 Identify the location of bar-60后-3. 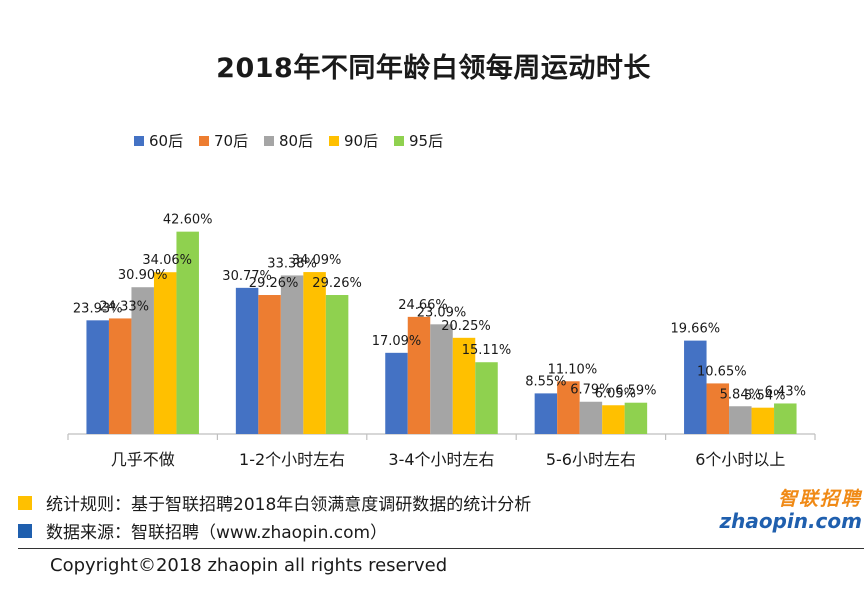
(546, 413).